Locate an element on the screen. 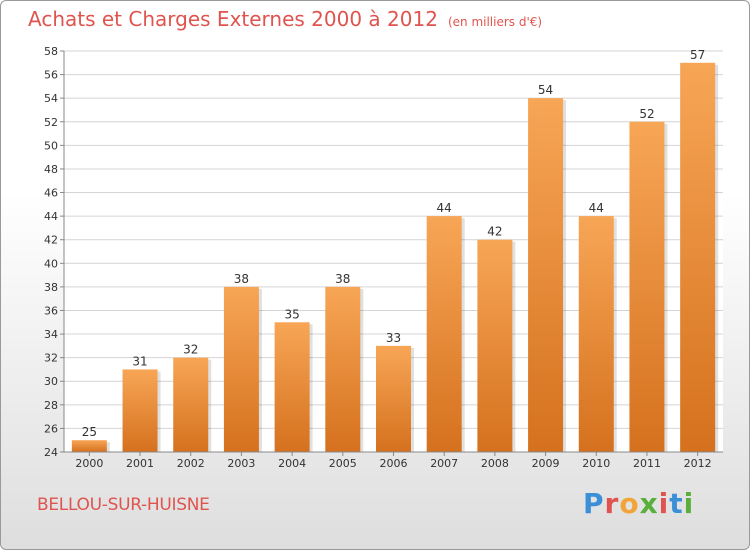 The height and width of the screenshot is (550, 750). y-tick-label: 52 is located at coordinates (51, 122).